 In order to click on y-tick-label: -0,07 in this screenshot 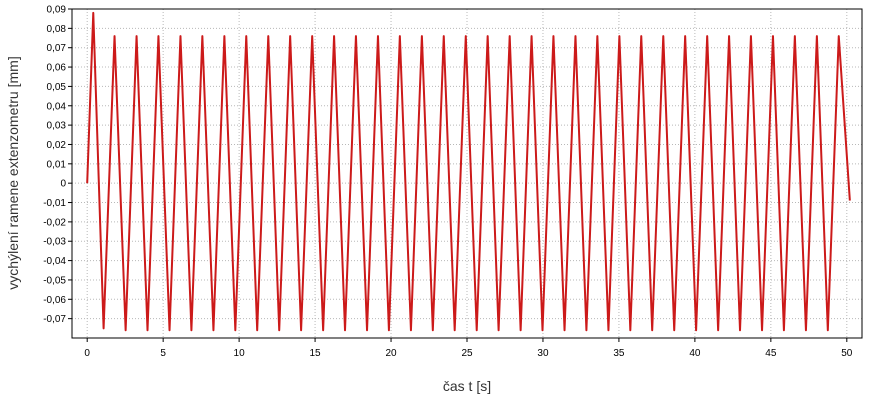, I will do `click(54, 319)`.